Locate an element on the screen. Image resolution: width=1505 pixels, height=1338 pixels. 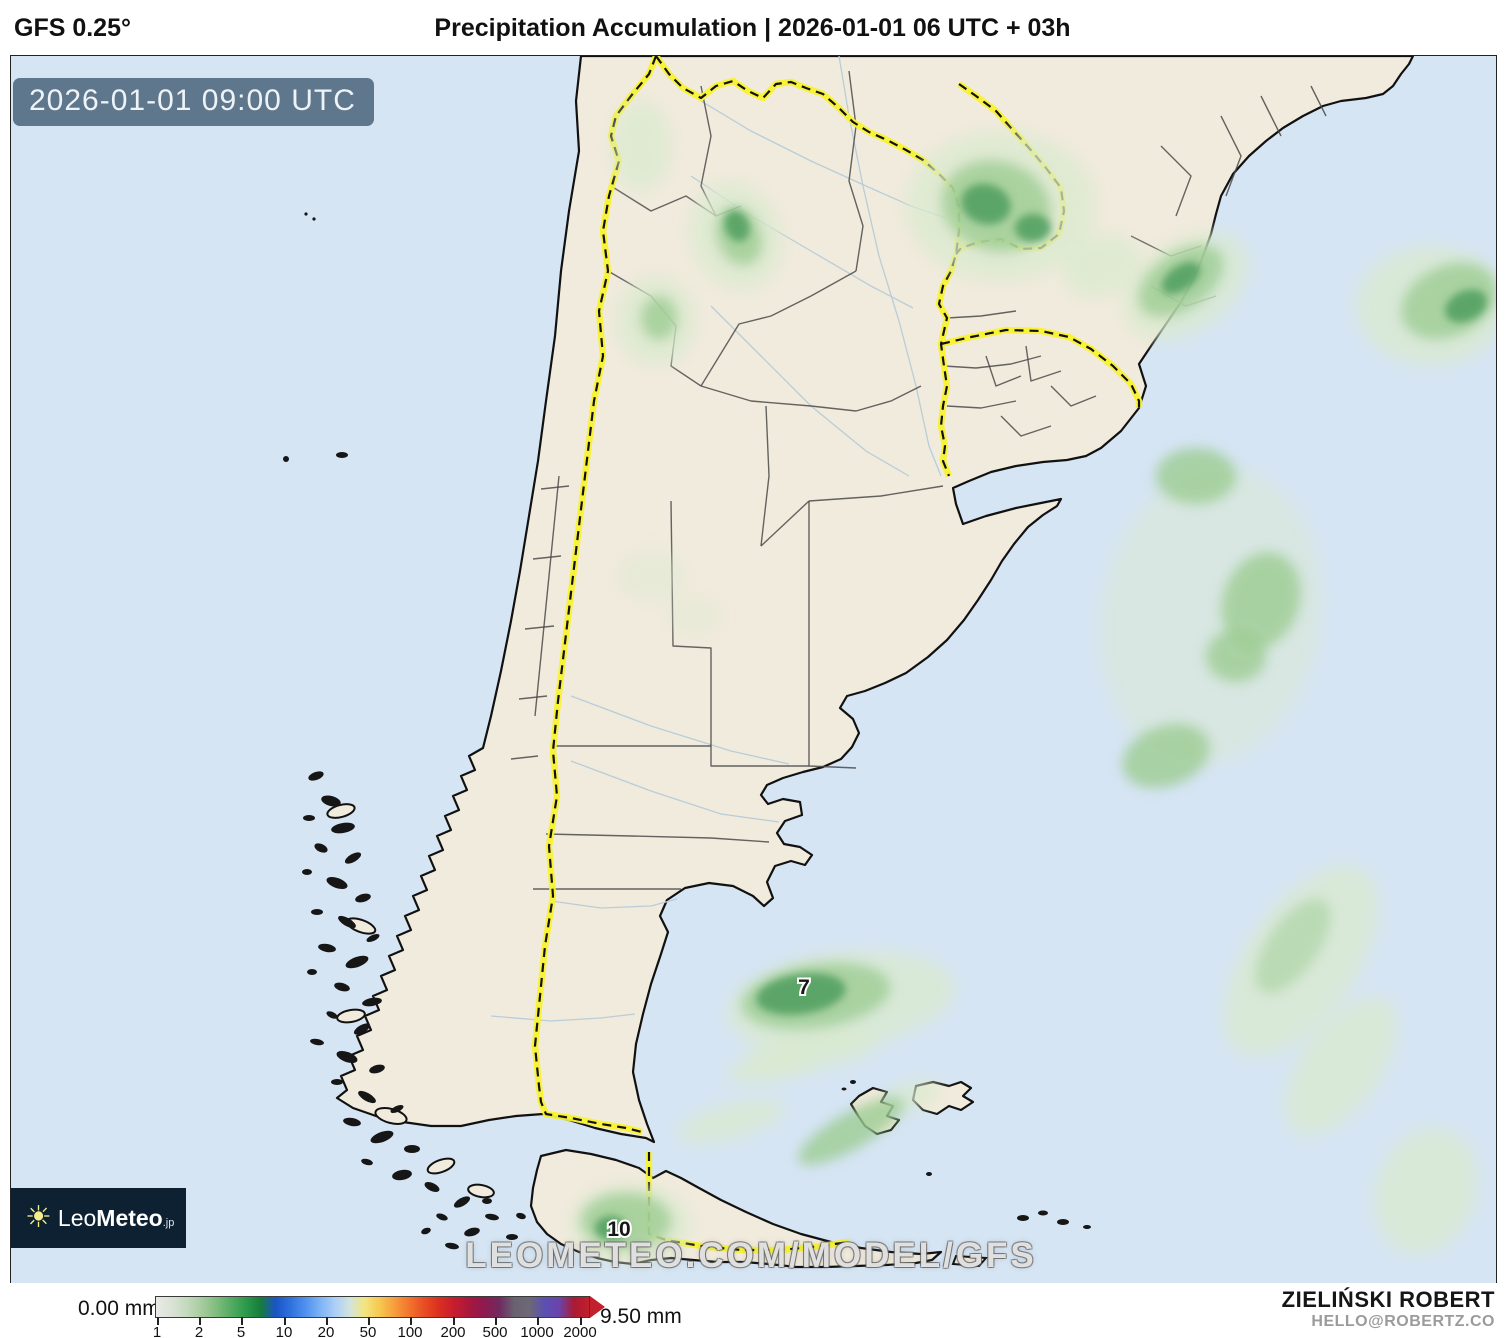
precip-max-label-7: 7 is located at coordinates (804, 987).